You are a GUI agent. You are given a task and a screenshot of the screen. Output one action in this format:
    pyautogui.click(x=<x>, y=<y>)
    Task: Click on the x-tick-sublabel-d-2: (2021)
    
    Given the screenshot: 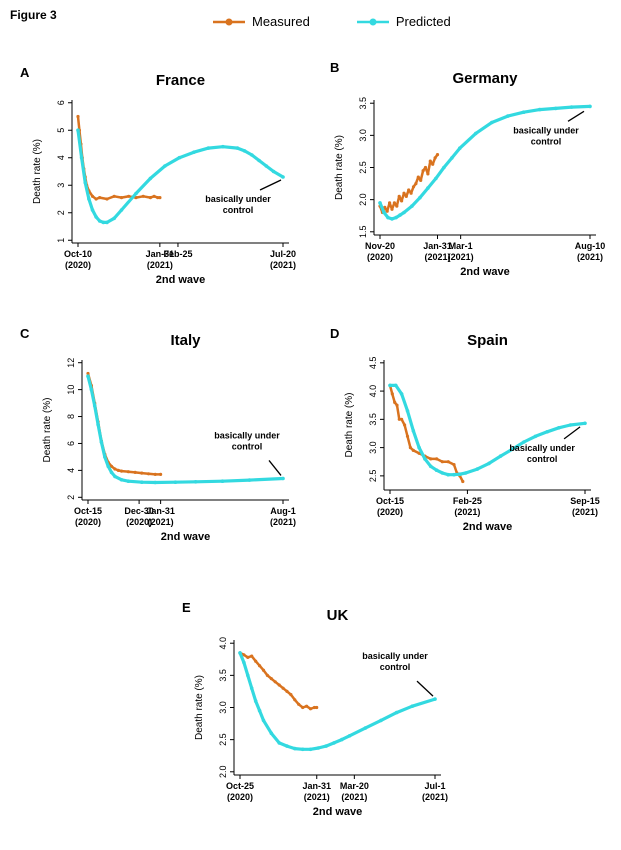 What is the action you would take?
    pyautogui.click(x=585, y=512)
    